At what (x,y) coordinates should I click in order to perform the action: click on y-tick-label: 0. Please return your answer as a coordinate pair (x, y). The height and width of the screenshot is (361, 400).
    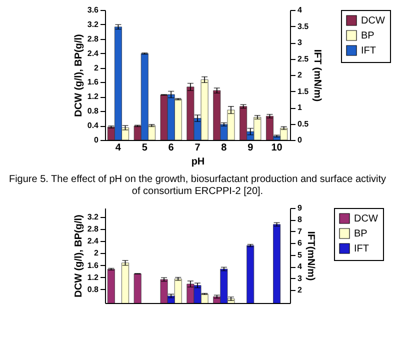
    Looking at the image, I should click on (97, 140).